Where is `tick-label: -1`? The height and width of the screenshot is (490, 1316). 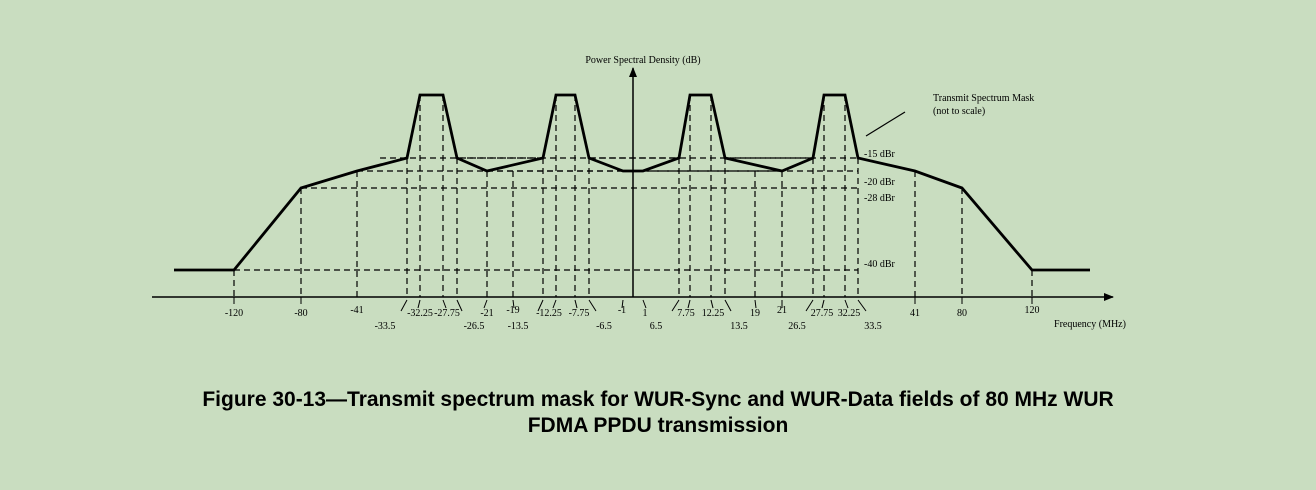
tick-label: -1 is located at coordinates (622, 310).